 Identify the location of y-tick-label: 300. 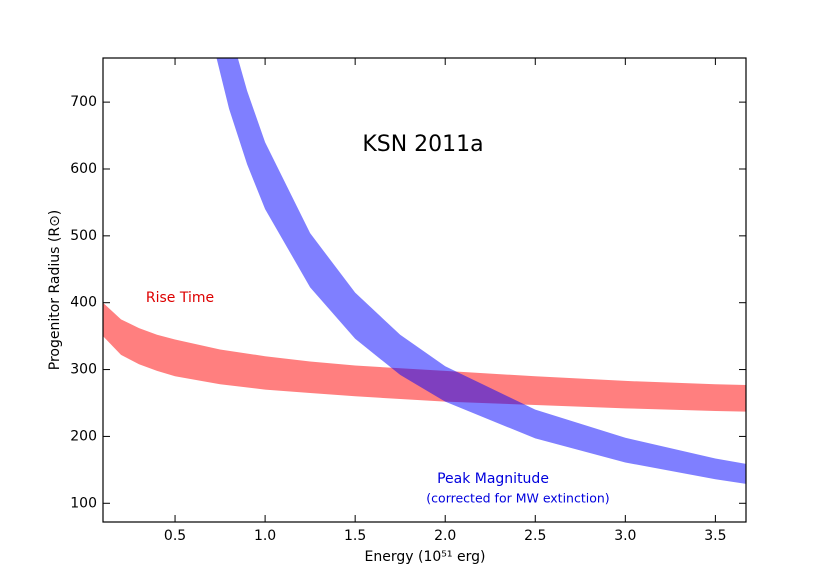
(83, 370).